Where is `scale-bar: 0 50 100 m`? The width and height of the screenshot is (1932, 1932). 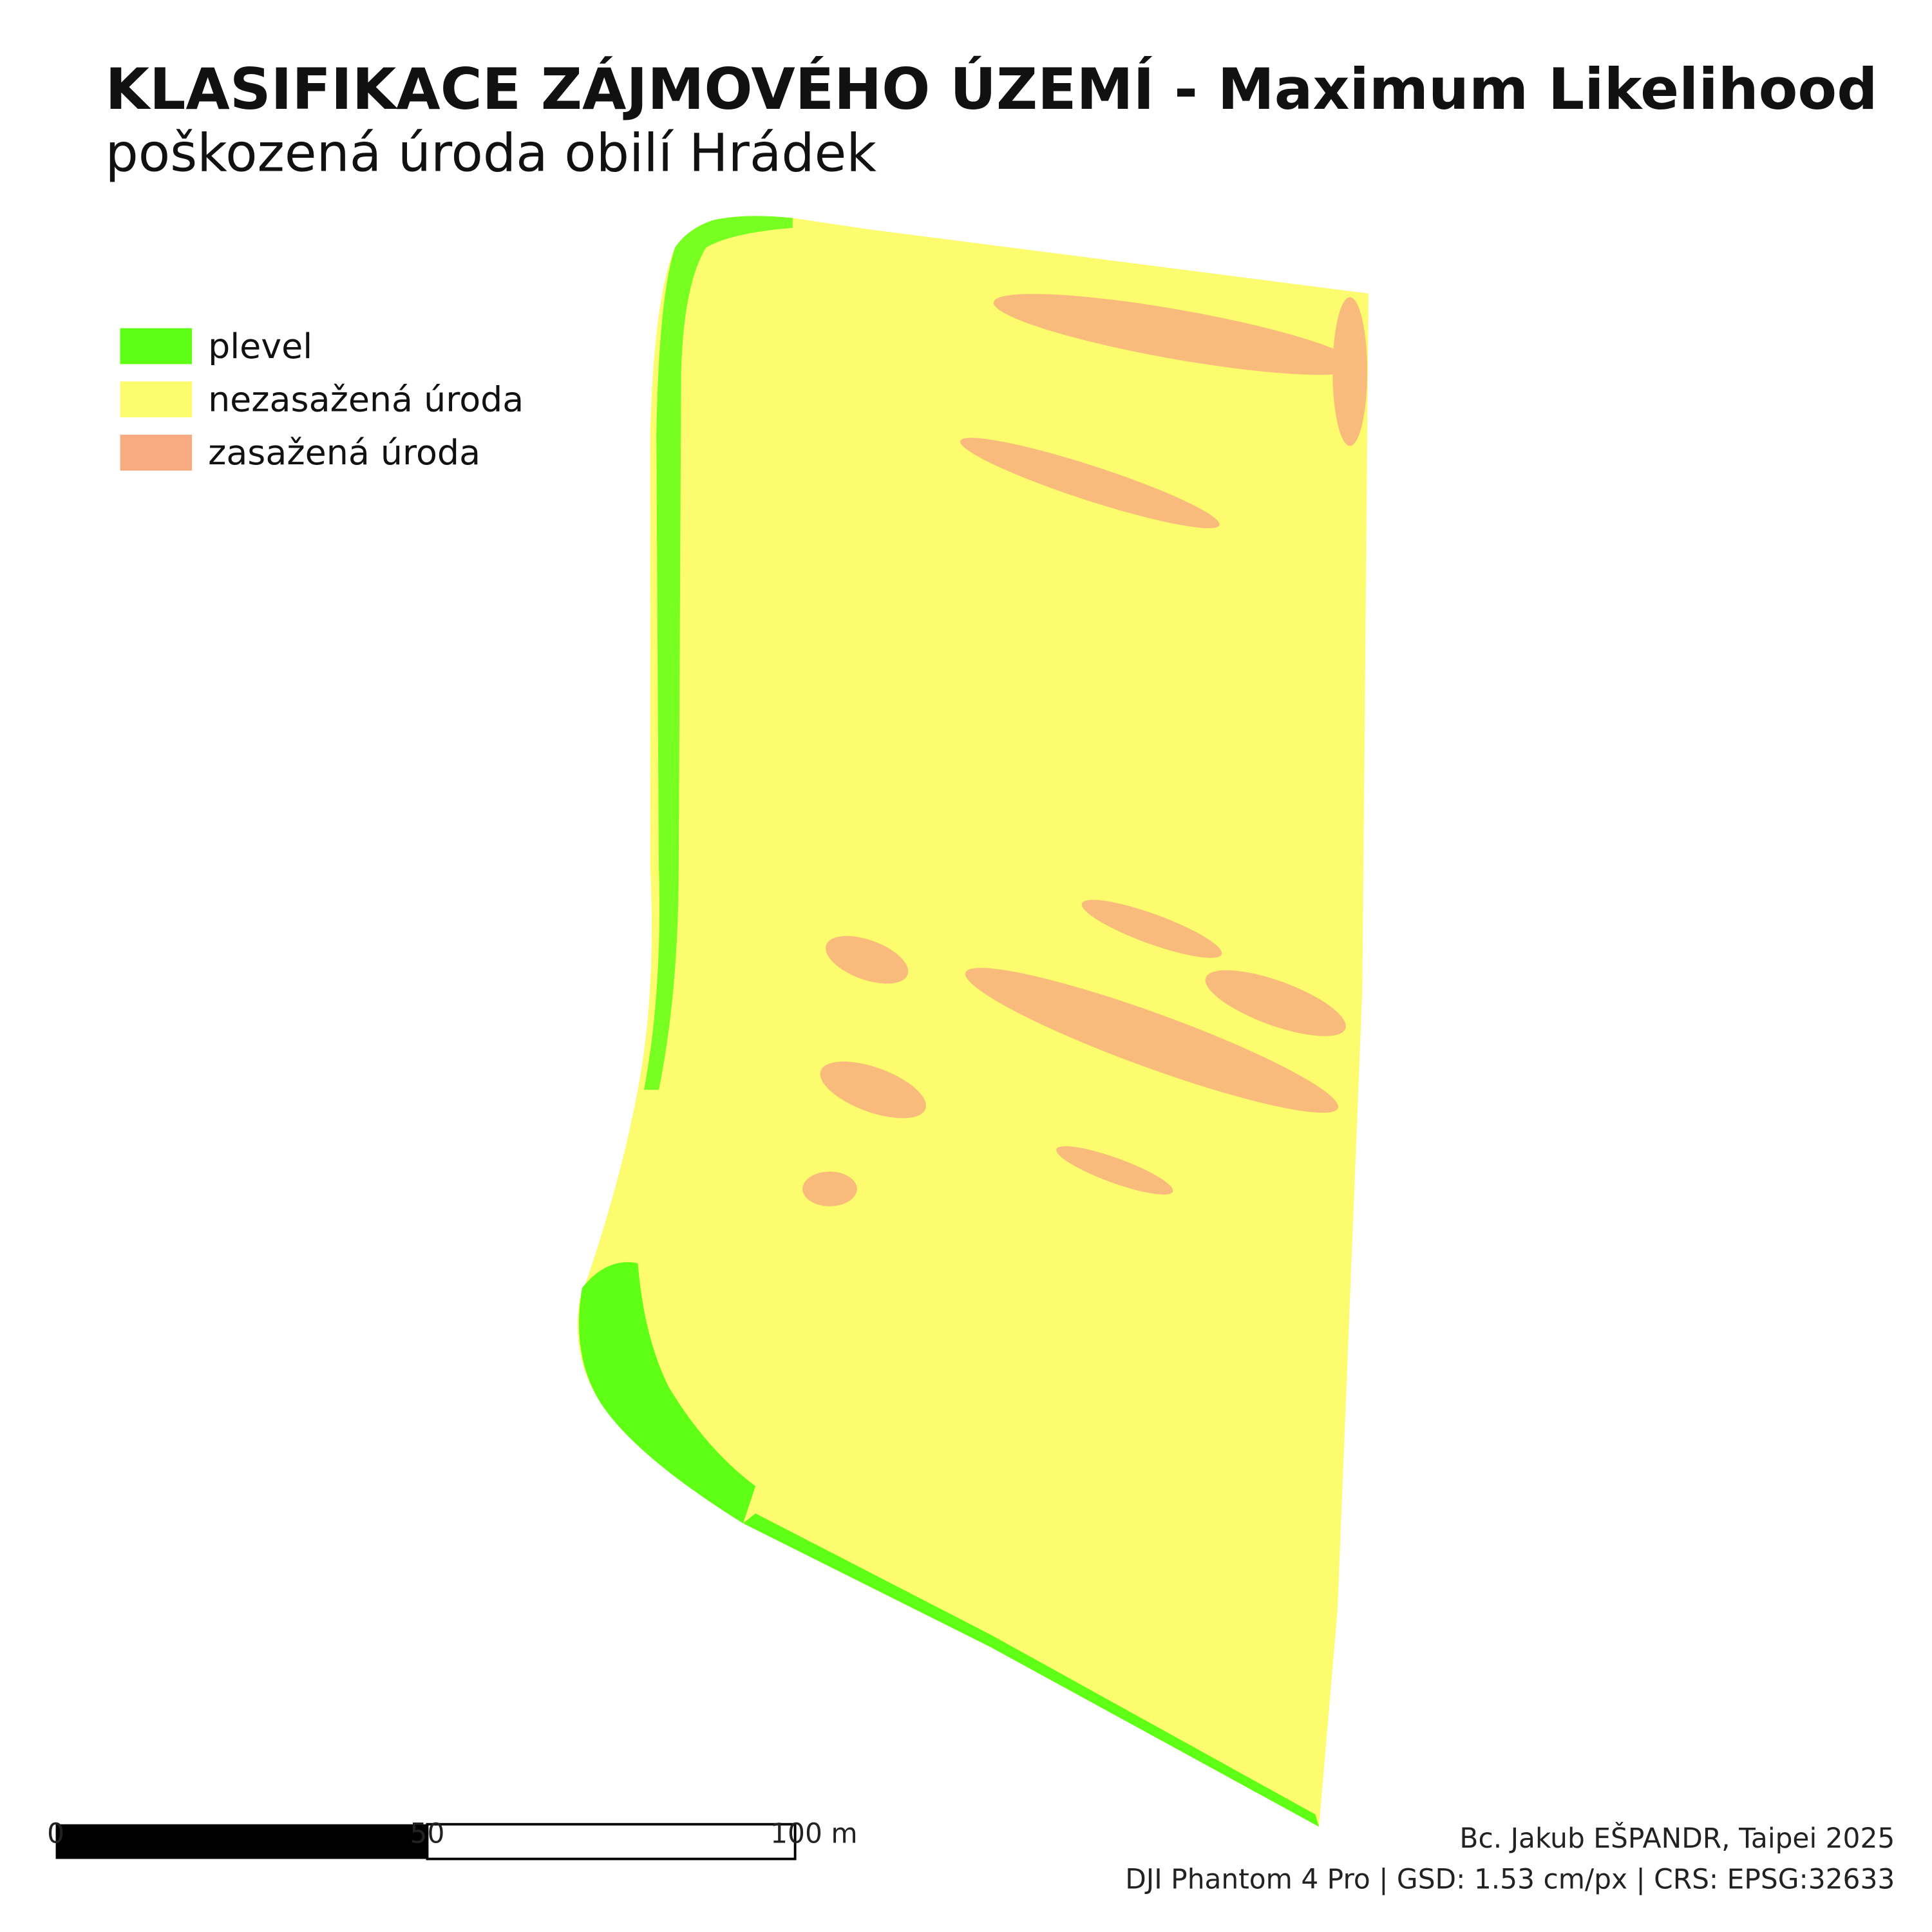 scale-bar: 0 50 100 m is located at coordinates (452, 1839).